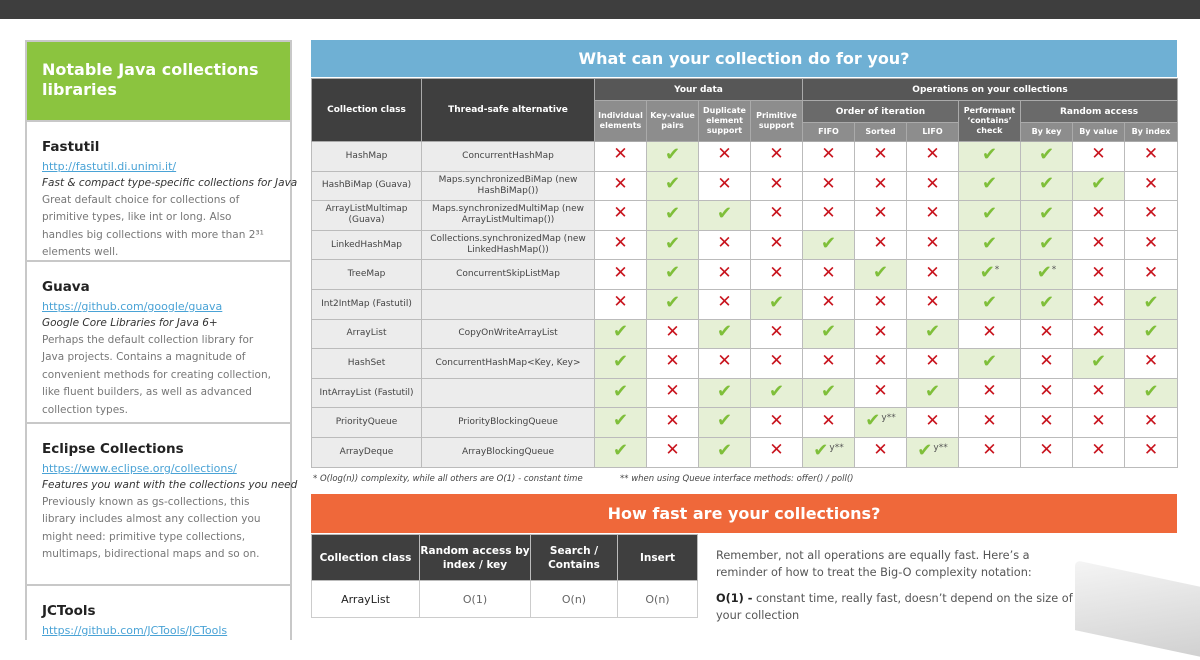 The image size is (1200, 660). I want to click on header-sorted: Sorted, so click(880, 132).